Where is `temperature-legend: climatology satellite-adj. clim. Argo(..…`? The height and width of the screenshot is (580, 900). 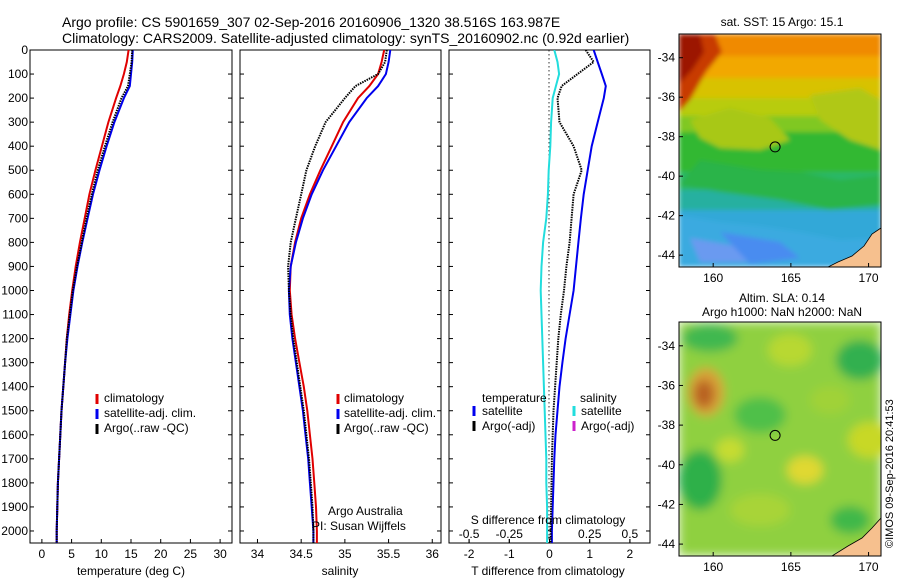 temperature-legend: climatology satellite-adj. clim. Argo(..… is located at coordinates (145, 413).